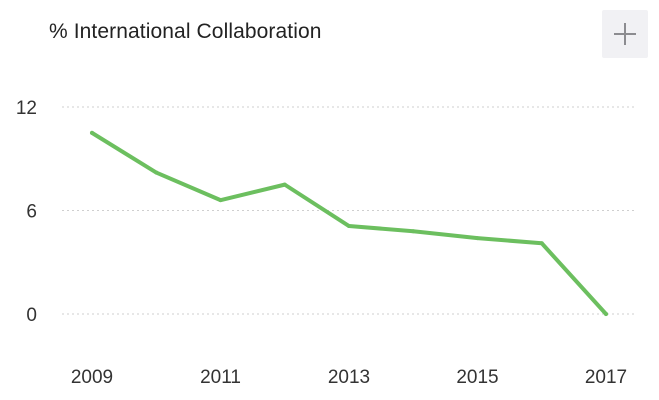 The height and width of the screenshot is (400, 659). I want to click on plus-icon-stem, so click(625, 34).